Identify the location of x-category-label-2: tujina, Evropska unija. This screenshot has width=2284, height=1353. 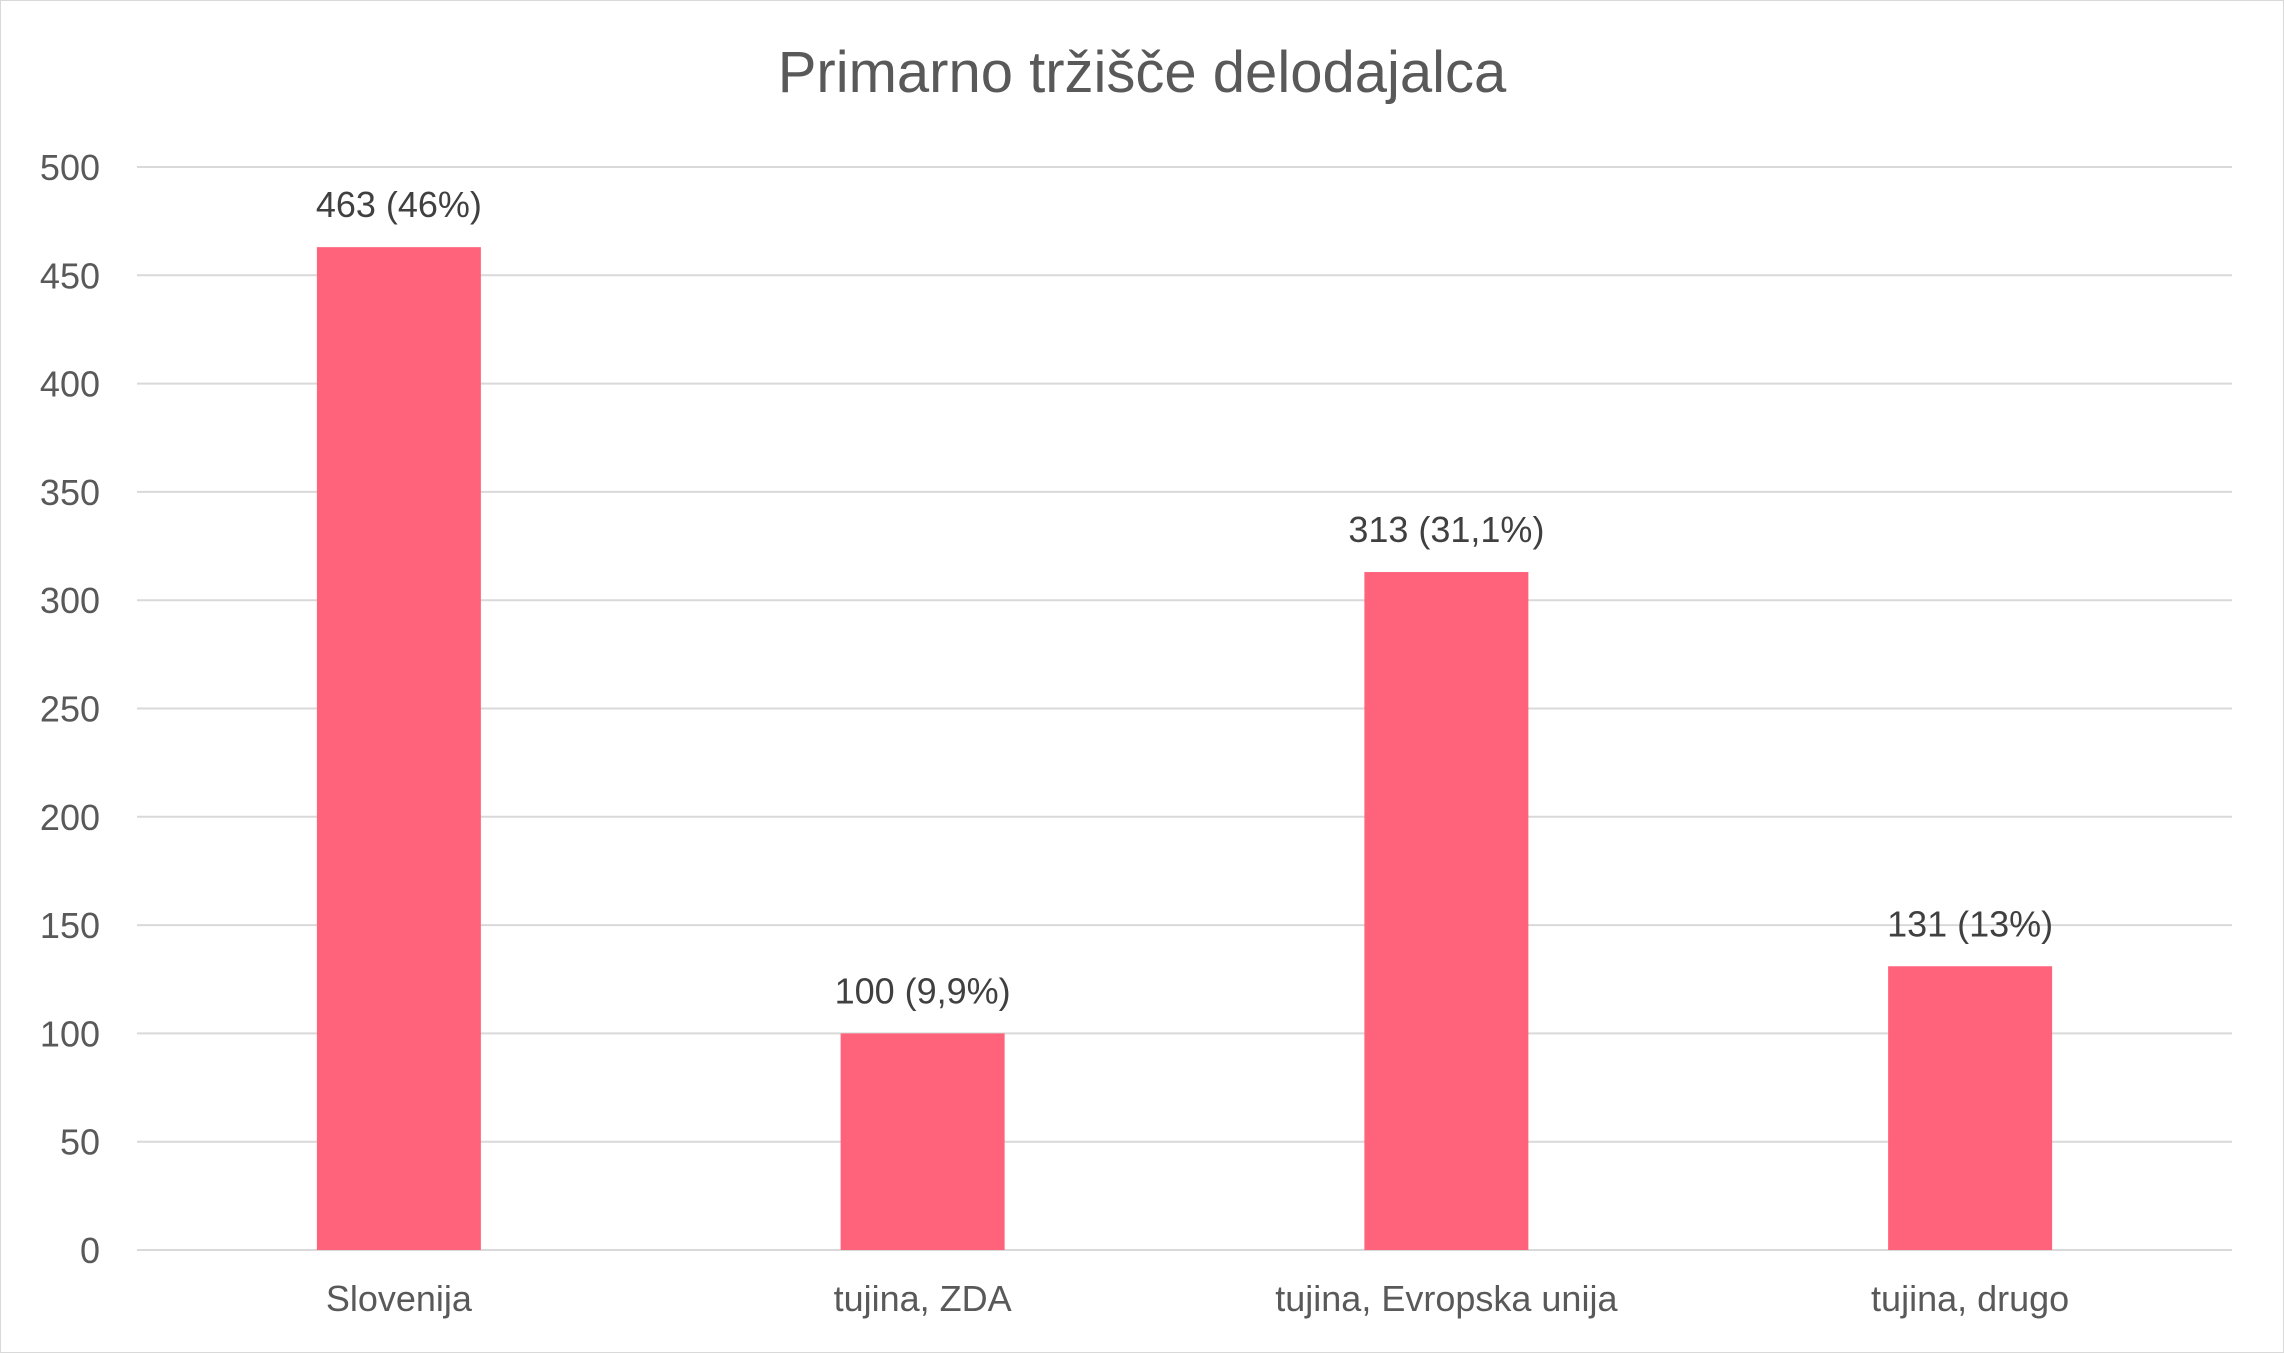
(1446, 1298).